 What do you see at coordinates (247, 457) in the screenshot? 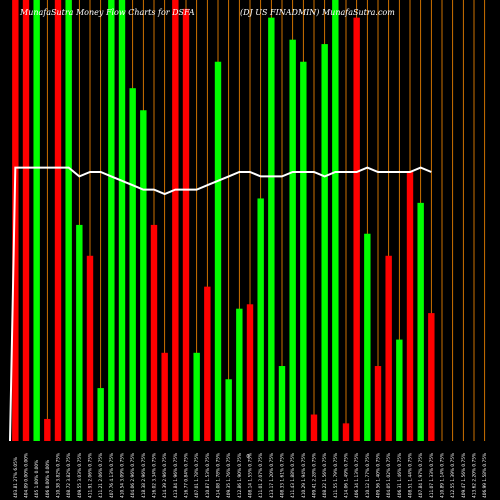
I see `center-label: 0` at bounding box center [247, 457].